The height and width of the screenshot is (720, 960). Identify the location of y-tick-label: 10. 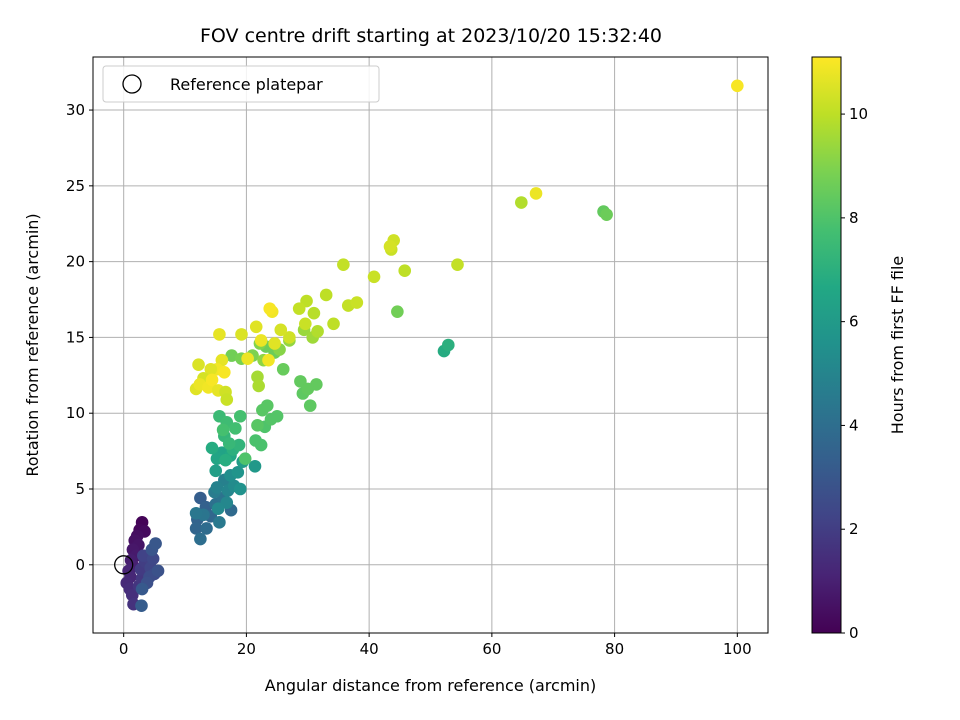
(75, 413).